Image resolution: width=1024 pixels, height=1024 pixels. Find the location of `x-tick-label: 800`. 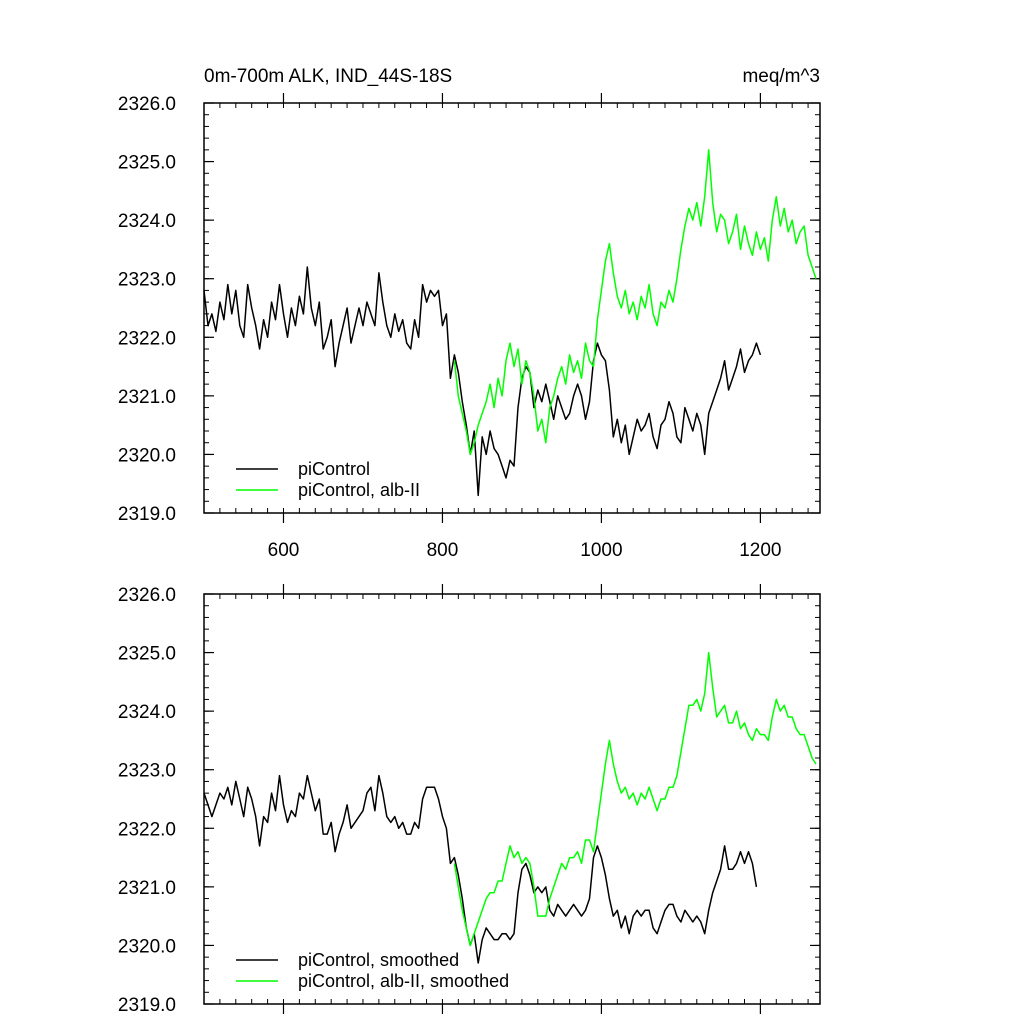

x-tick-label: 800 is located at coordinates (443, 550).